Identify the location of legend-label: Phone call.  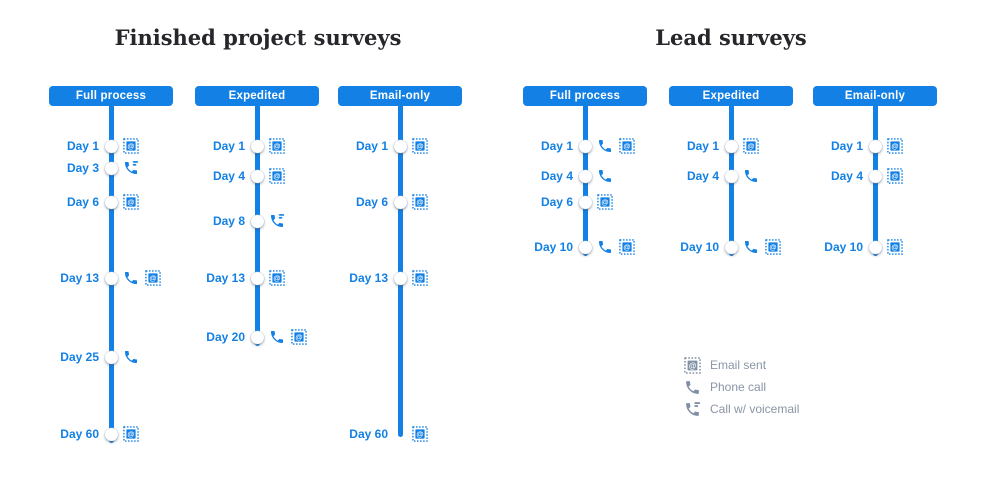
(738, 387).